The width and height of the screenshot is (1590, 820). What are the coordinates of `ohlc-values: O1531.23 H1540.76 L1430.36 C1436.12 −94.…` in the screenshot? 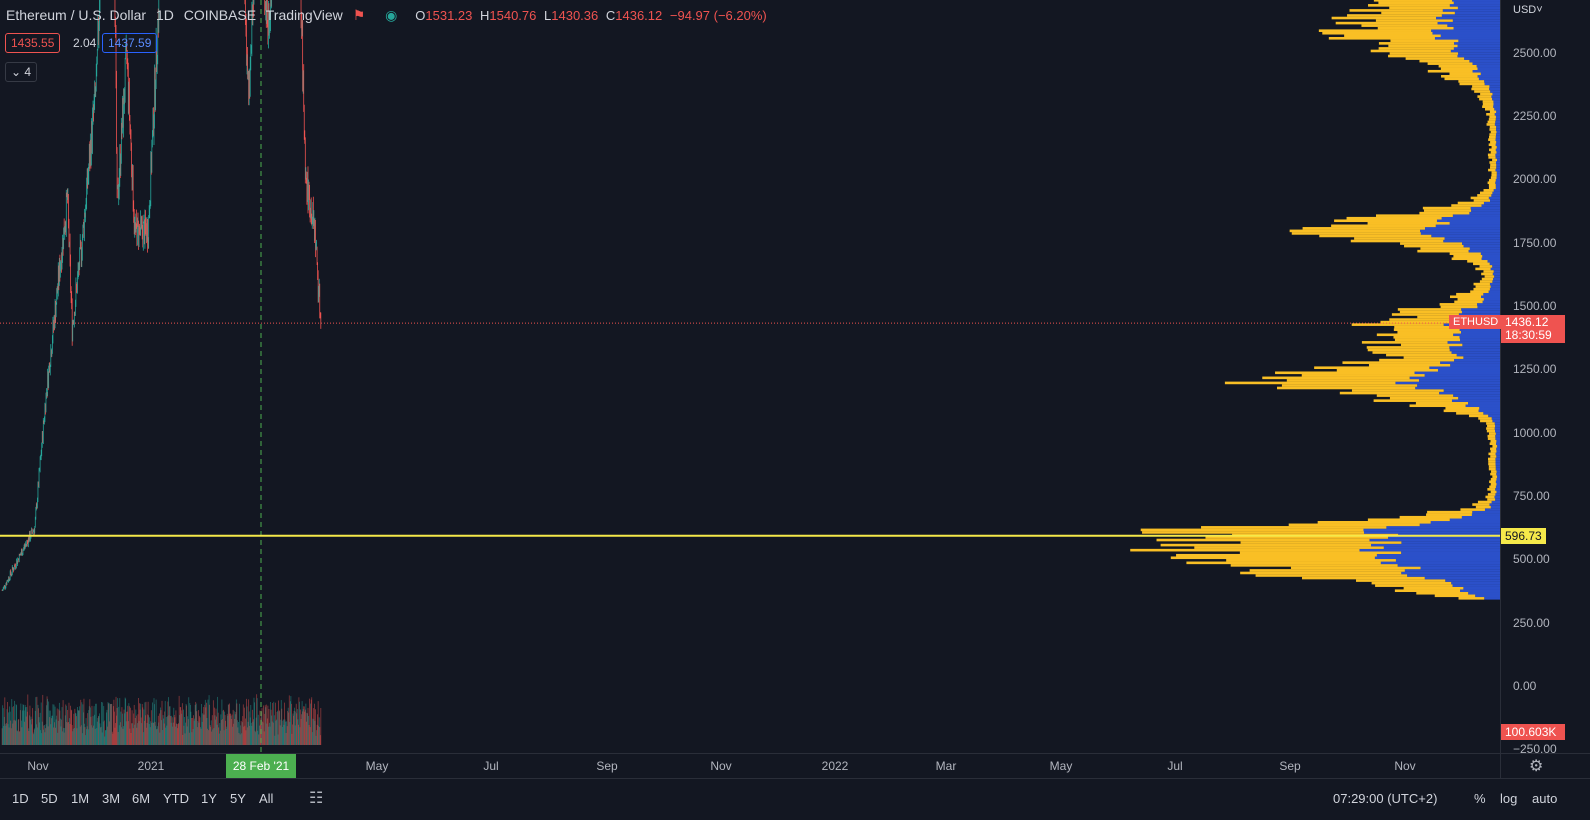 It's located at (594, 15).